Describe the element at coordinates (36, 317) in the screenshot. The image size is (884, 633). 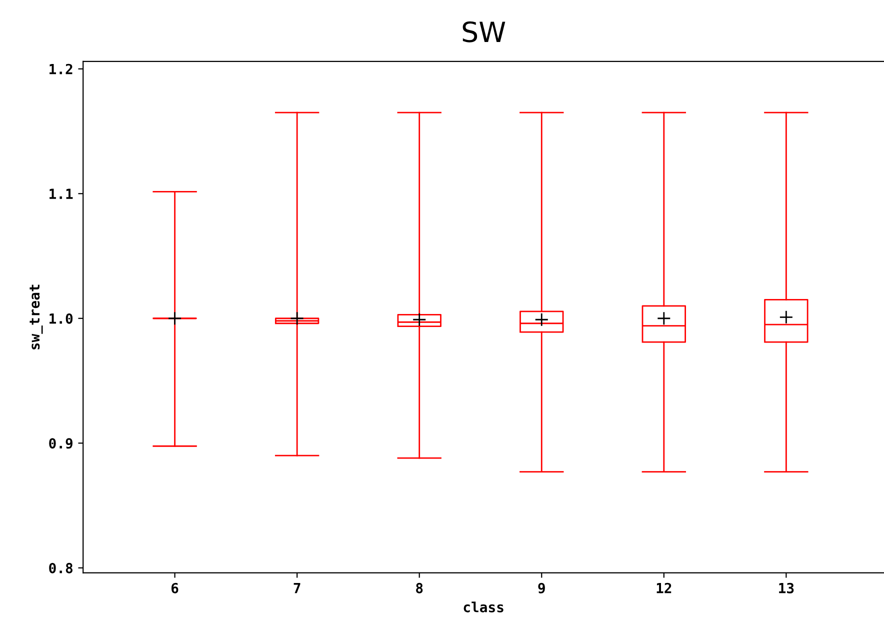
I see `y-axis-title: sw_treat` at that location.